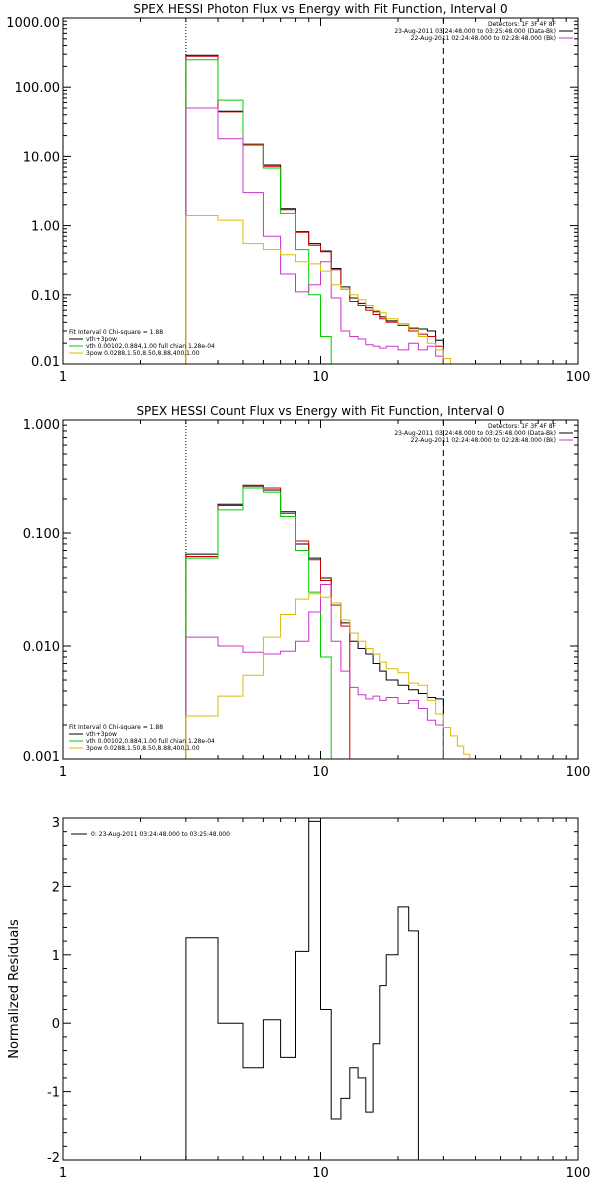 This screenshot has height=1200, width=600. What do you see at coordinates (45, 296) in the screenshot?
I see `y-tick-label: 0.10` at bounding box center [45, 296].